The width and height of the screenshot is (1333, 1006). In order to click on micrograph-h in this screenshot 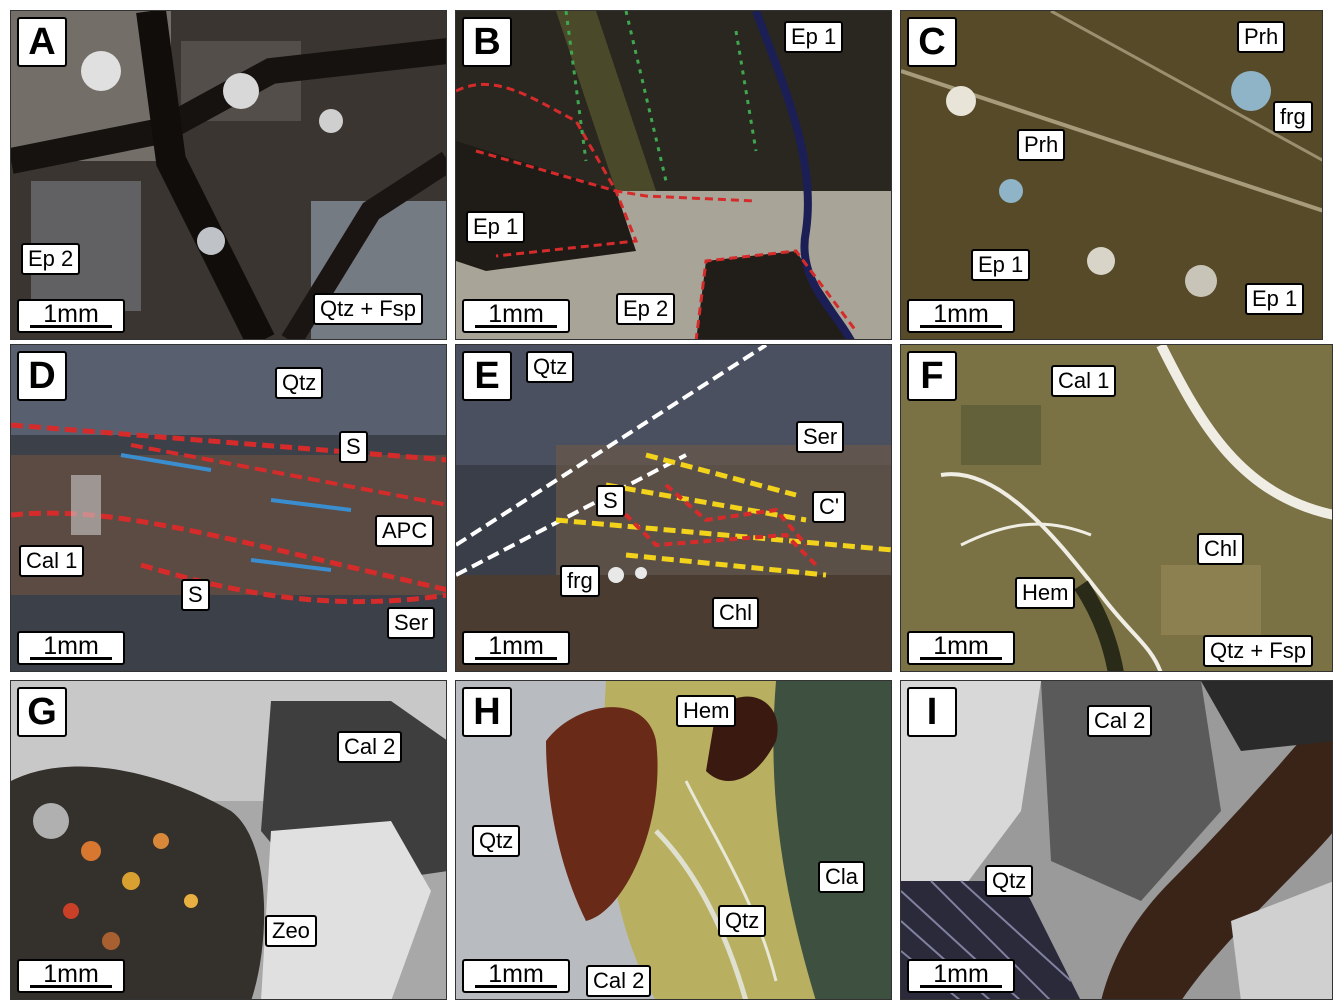, I will do `click(673, 840)`.